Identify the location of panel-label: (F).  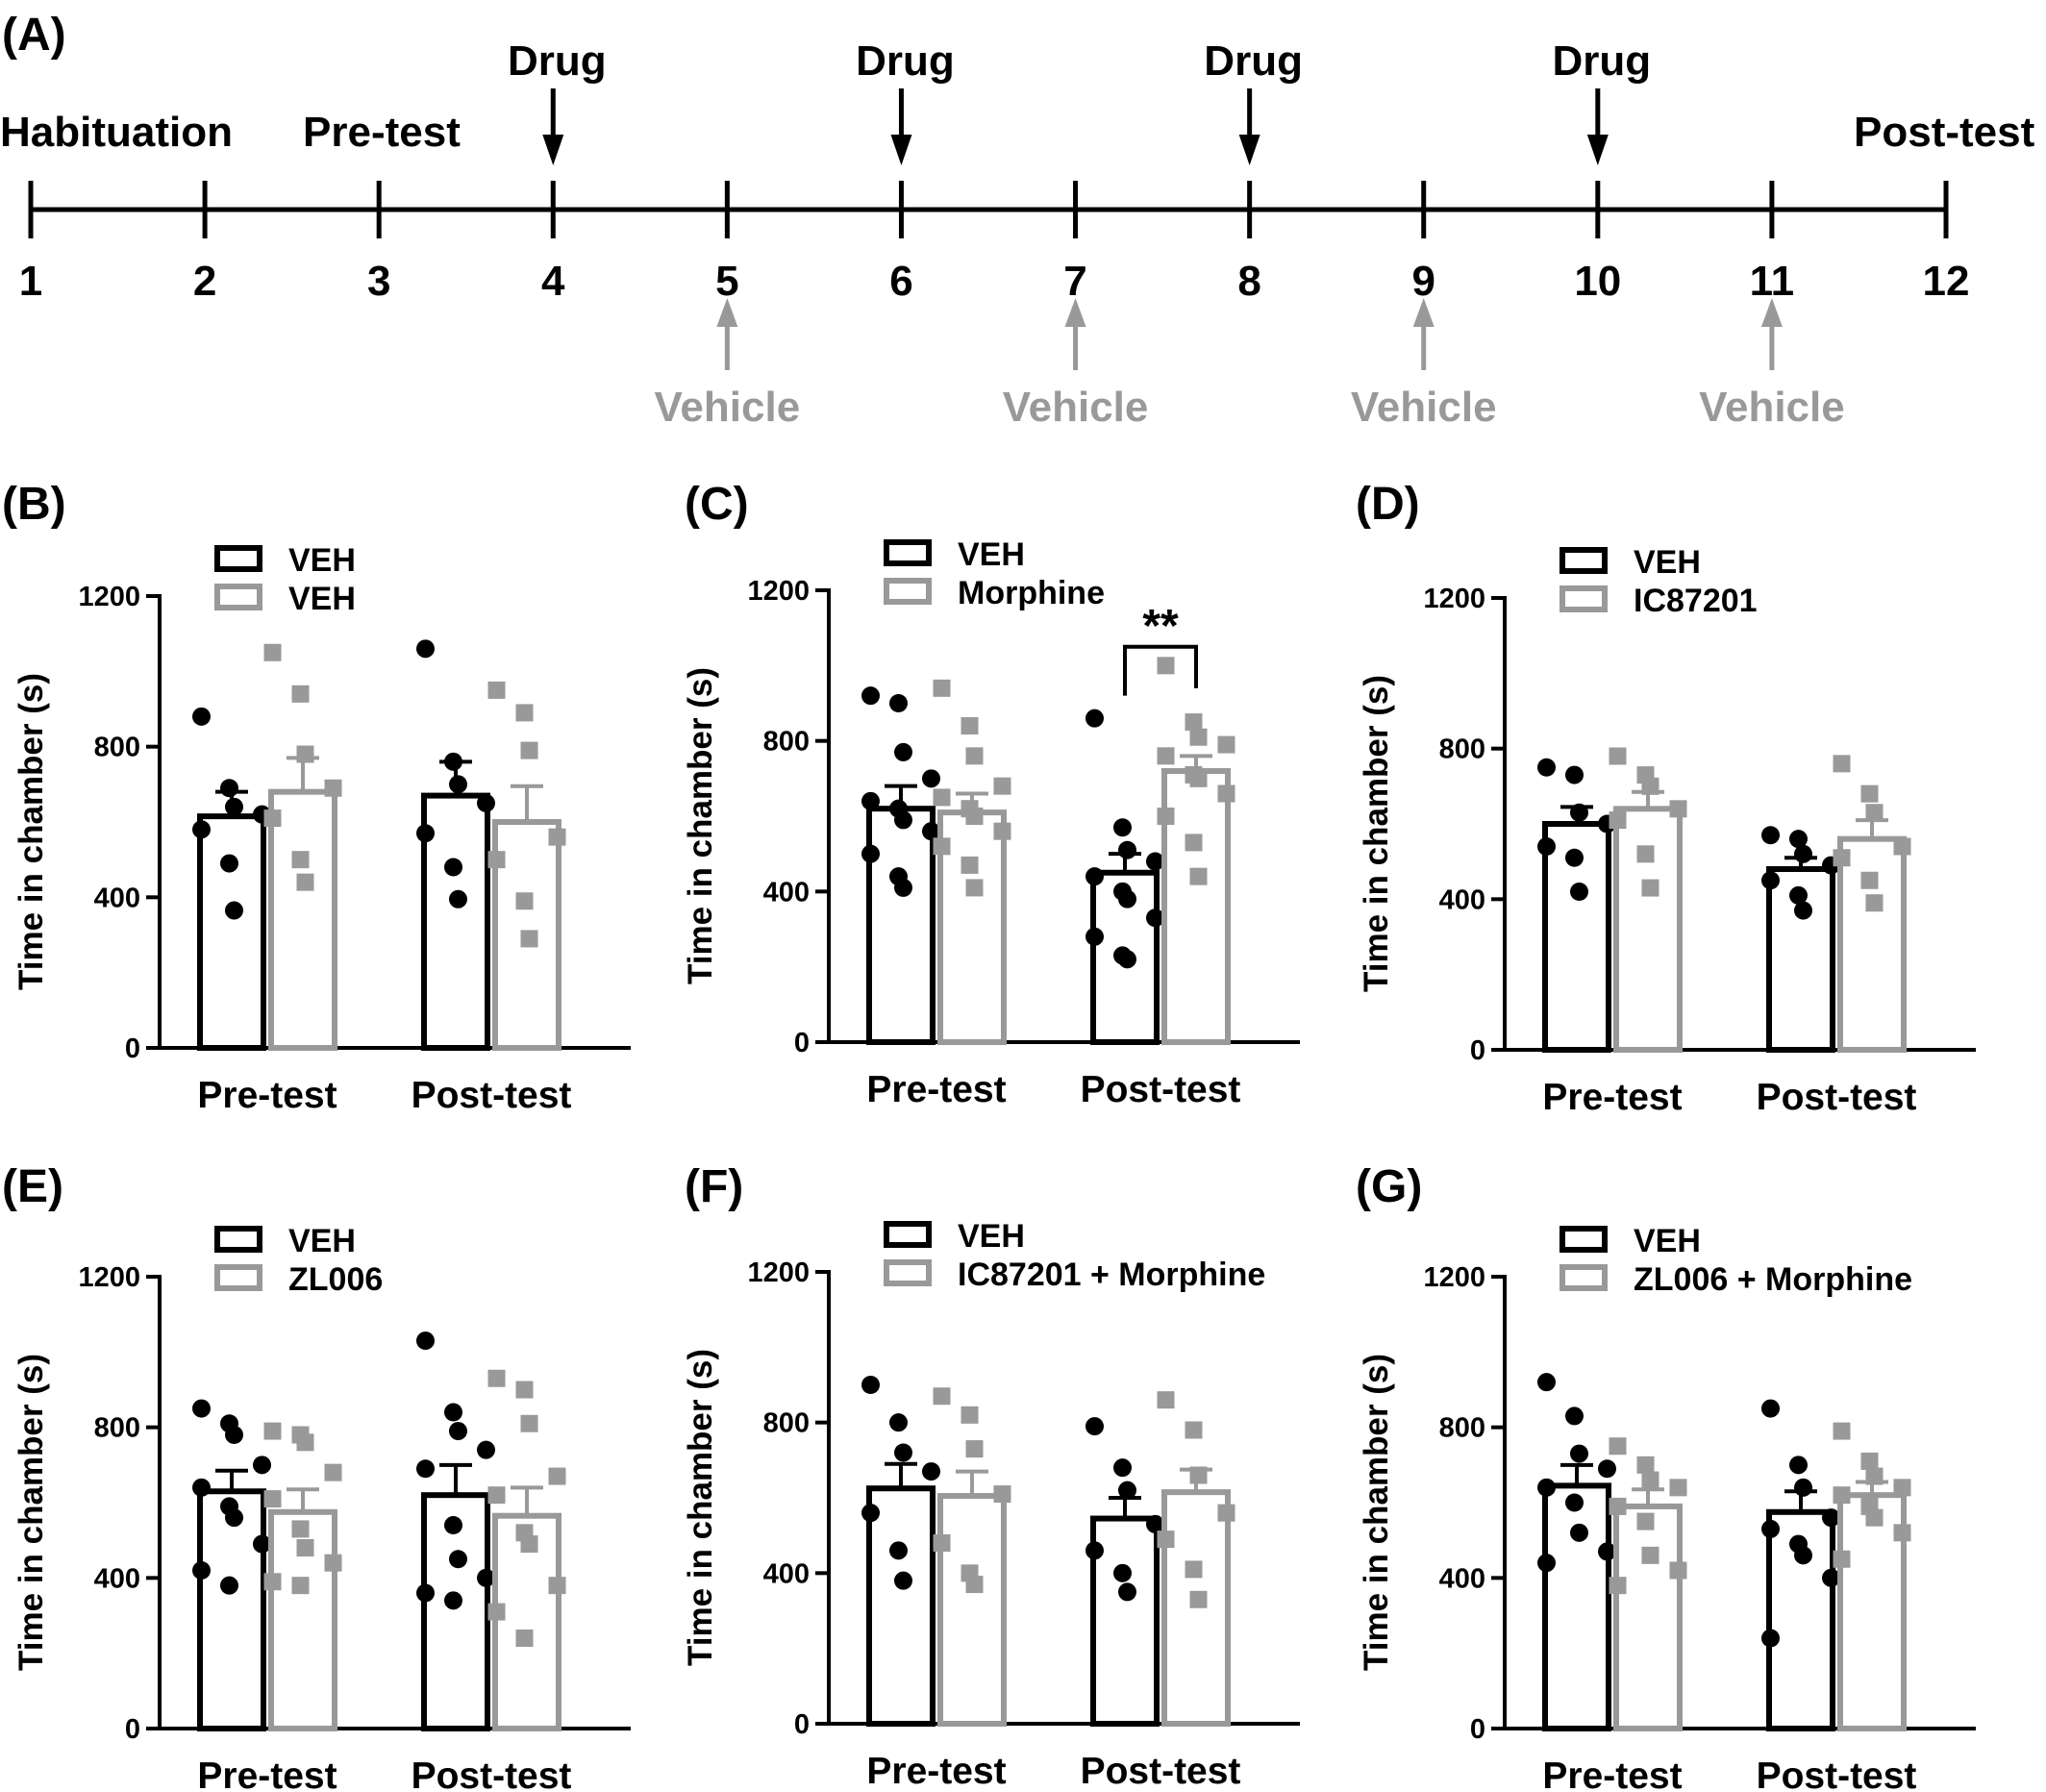
(714, 1186).